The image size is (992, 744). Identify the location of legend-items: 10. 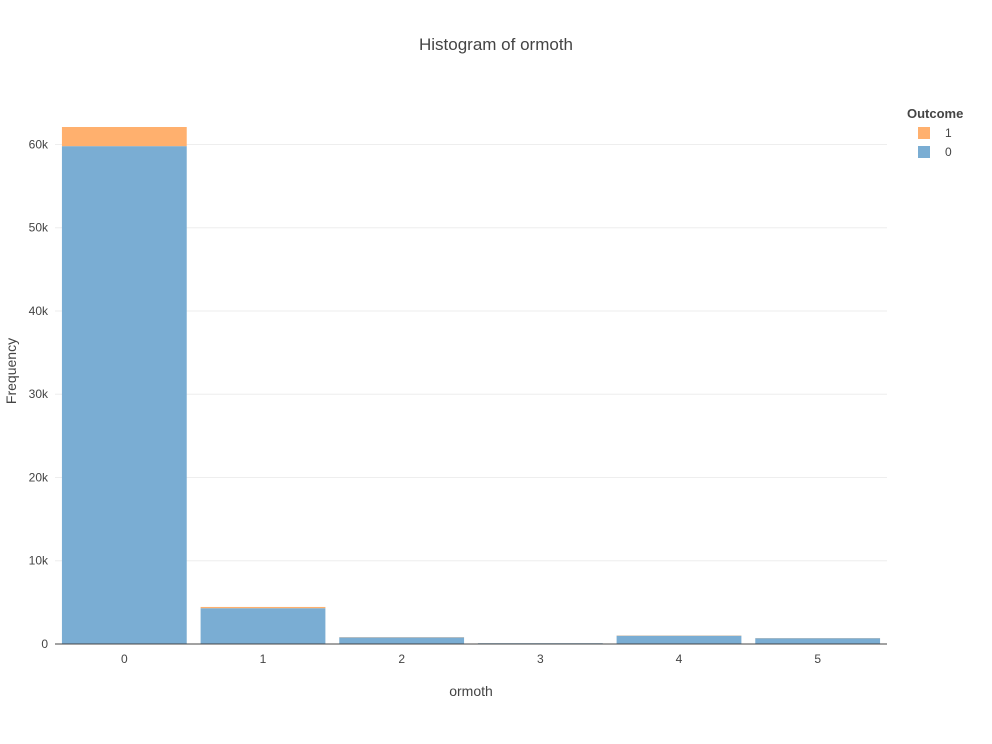
(935, 142).